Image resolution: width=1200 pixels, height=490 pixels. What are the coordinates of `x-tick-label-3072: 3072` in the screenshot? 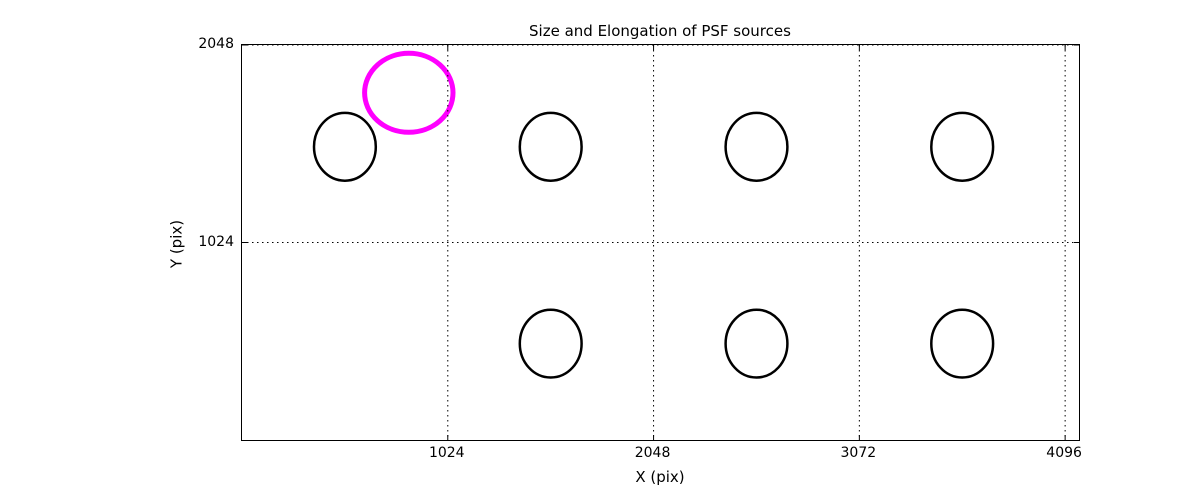 It's located at (858, 453).